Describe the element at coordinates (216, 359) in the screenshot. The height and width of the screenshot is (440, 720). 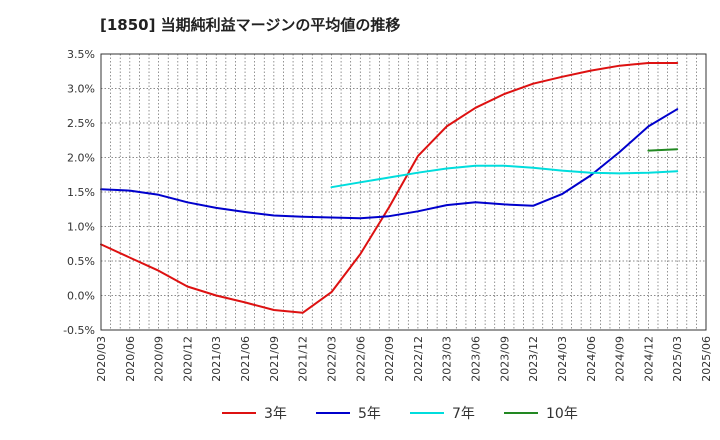
I see `x-tick-label: 2021/03` at that location.